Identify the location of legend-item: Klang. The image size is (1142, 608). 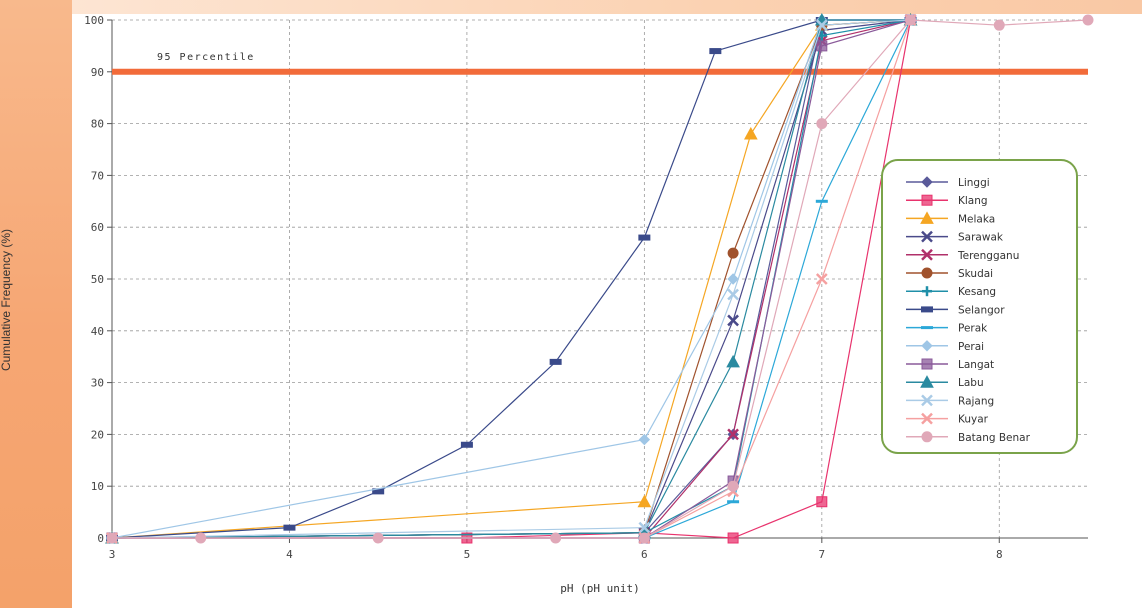
(947, 200).